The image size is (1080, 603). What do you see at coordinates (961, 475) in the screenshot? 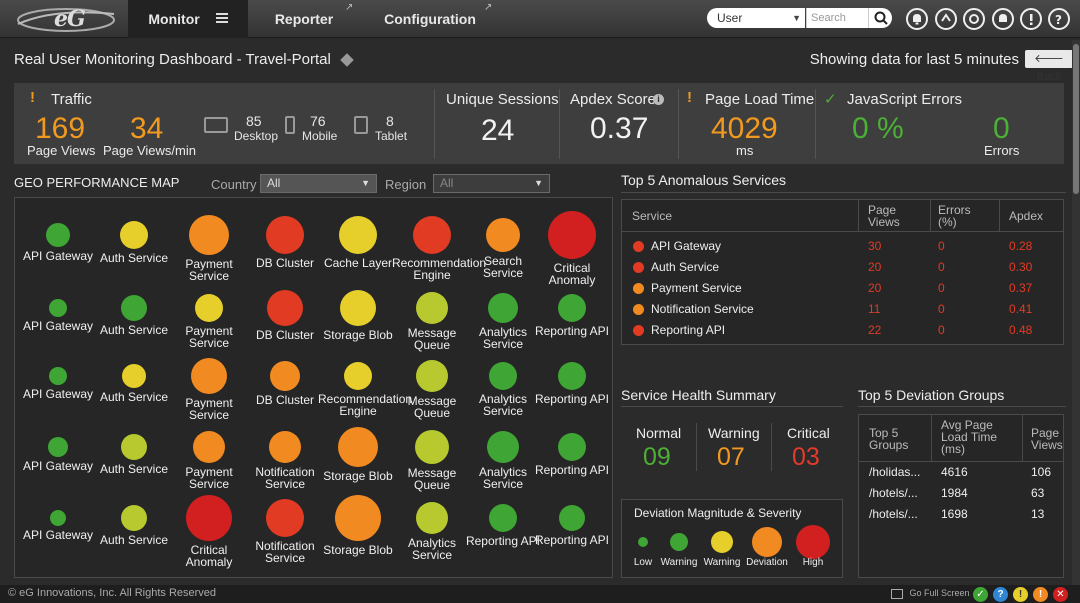
I see `table-row: /holidas... 4616 106` at bounding box center [961, 475].